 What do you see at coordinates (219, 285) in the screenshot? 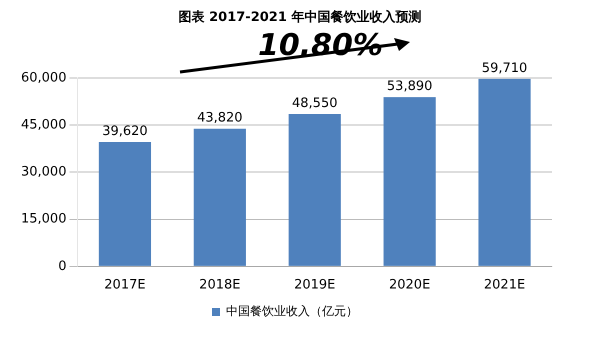
I see `x-tick-label: 2018E` at bounding box center [219, 285].